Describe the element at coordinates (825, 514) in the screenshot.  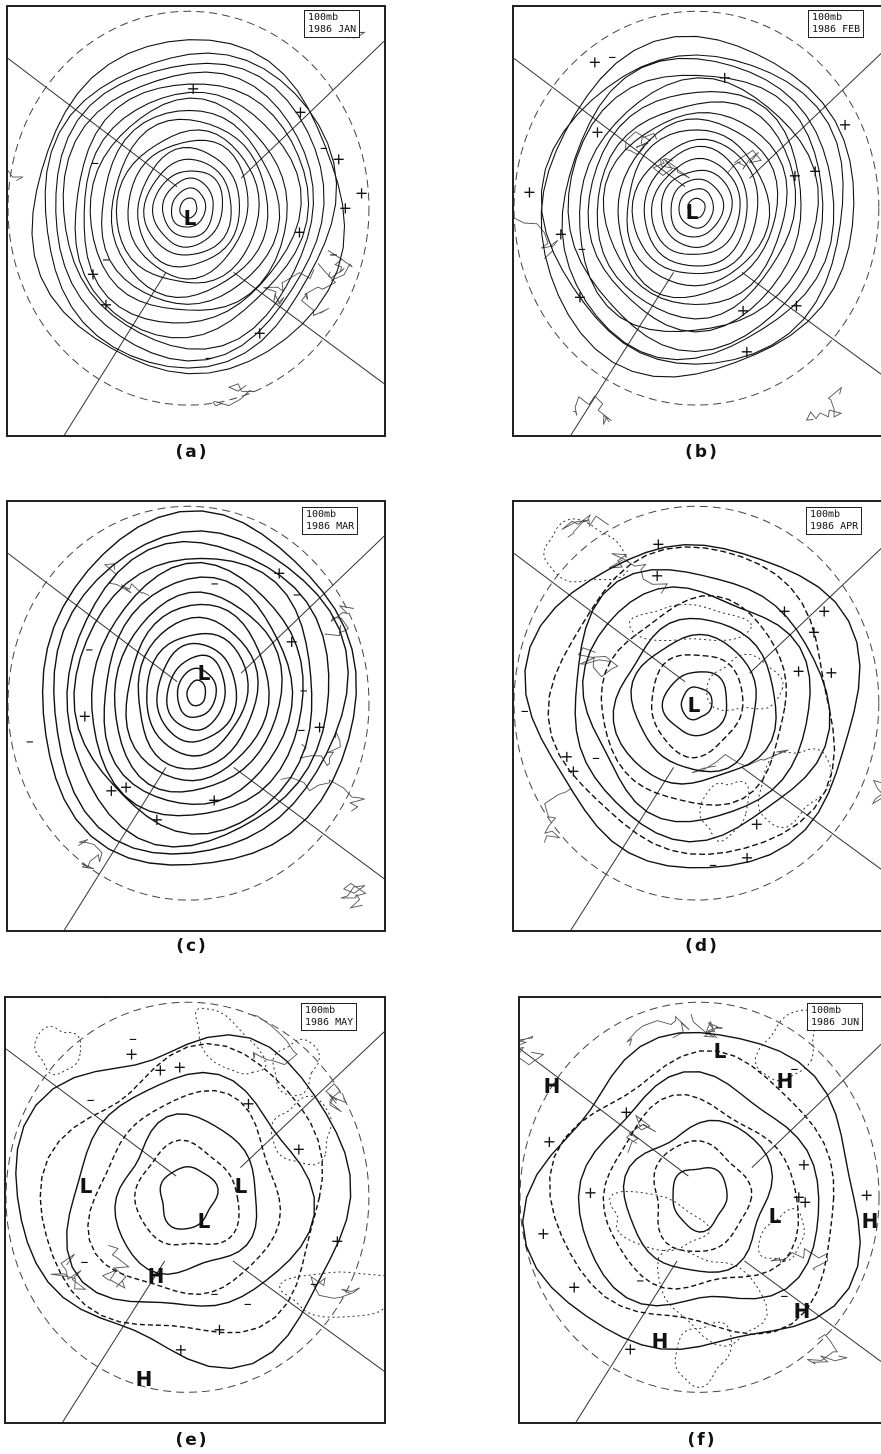
I see `stamp-level-d: 100mb` at that location.